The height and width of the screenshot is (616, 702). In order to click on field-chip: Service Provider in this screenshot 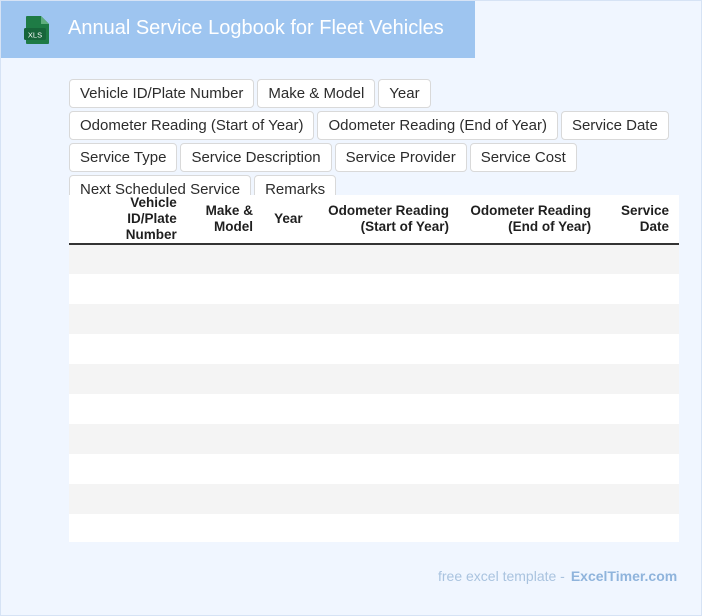, I will do `click(400, 157)`.